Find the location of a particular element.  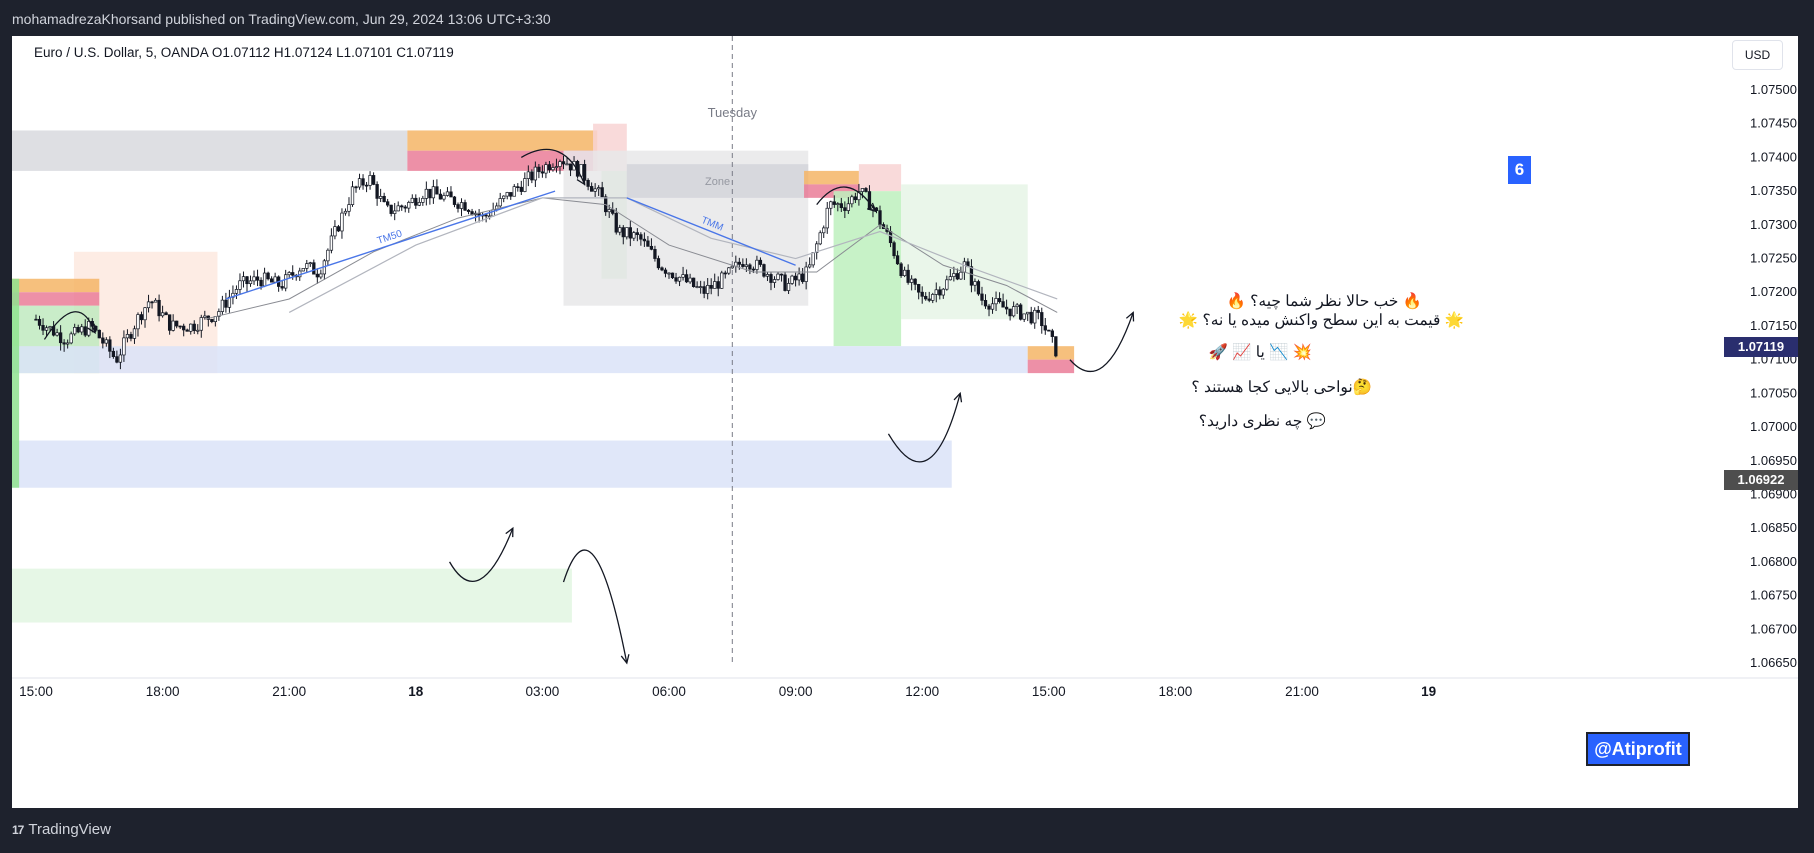

zone-label: Zone is located at coordinates (717, 182).